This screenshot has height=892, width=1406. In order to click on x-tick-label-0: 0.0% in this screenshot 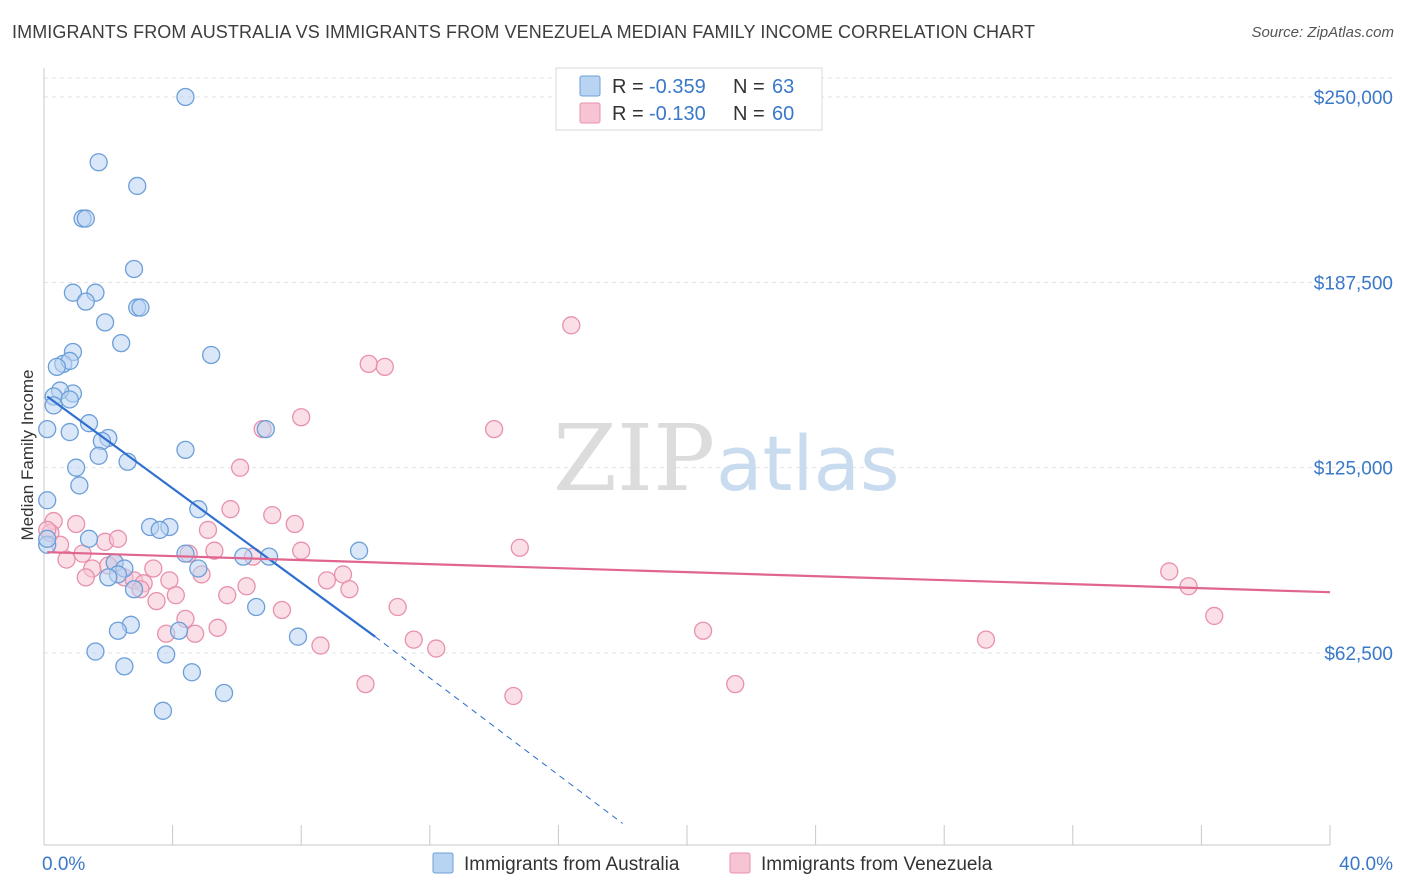, I will do `click(63, 864)`.